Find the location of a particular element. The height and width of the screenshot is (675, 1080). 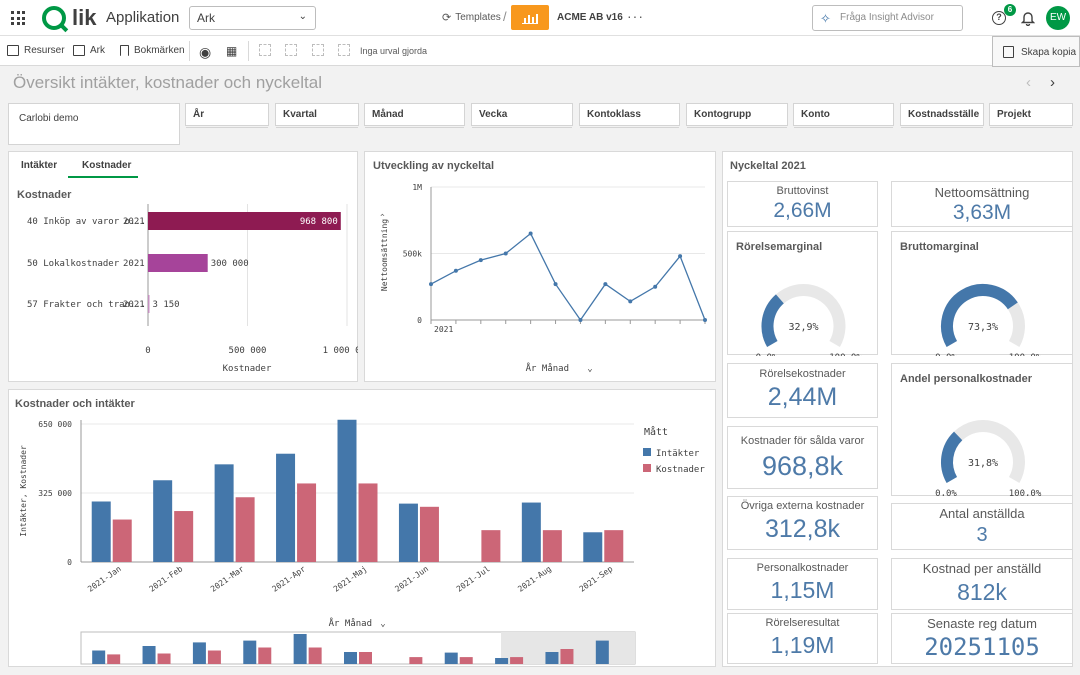

selection-back-icon is located at coordinates (291, 50).